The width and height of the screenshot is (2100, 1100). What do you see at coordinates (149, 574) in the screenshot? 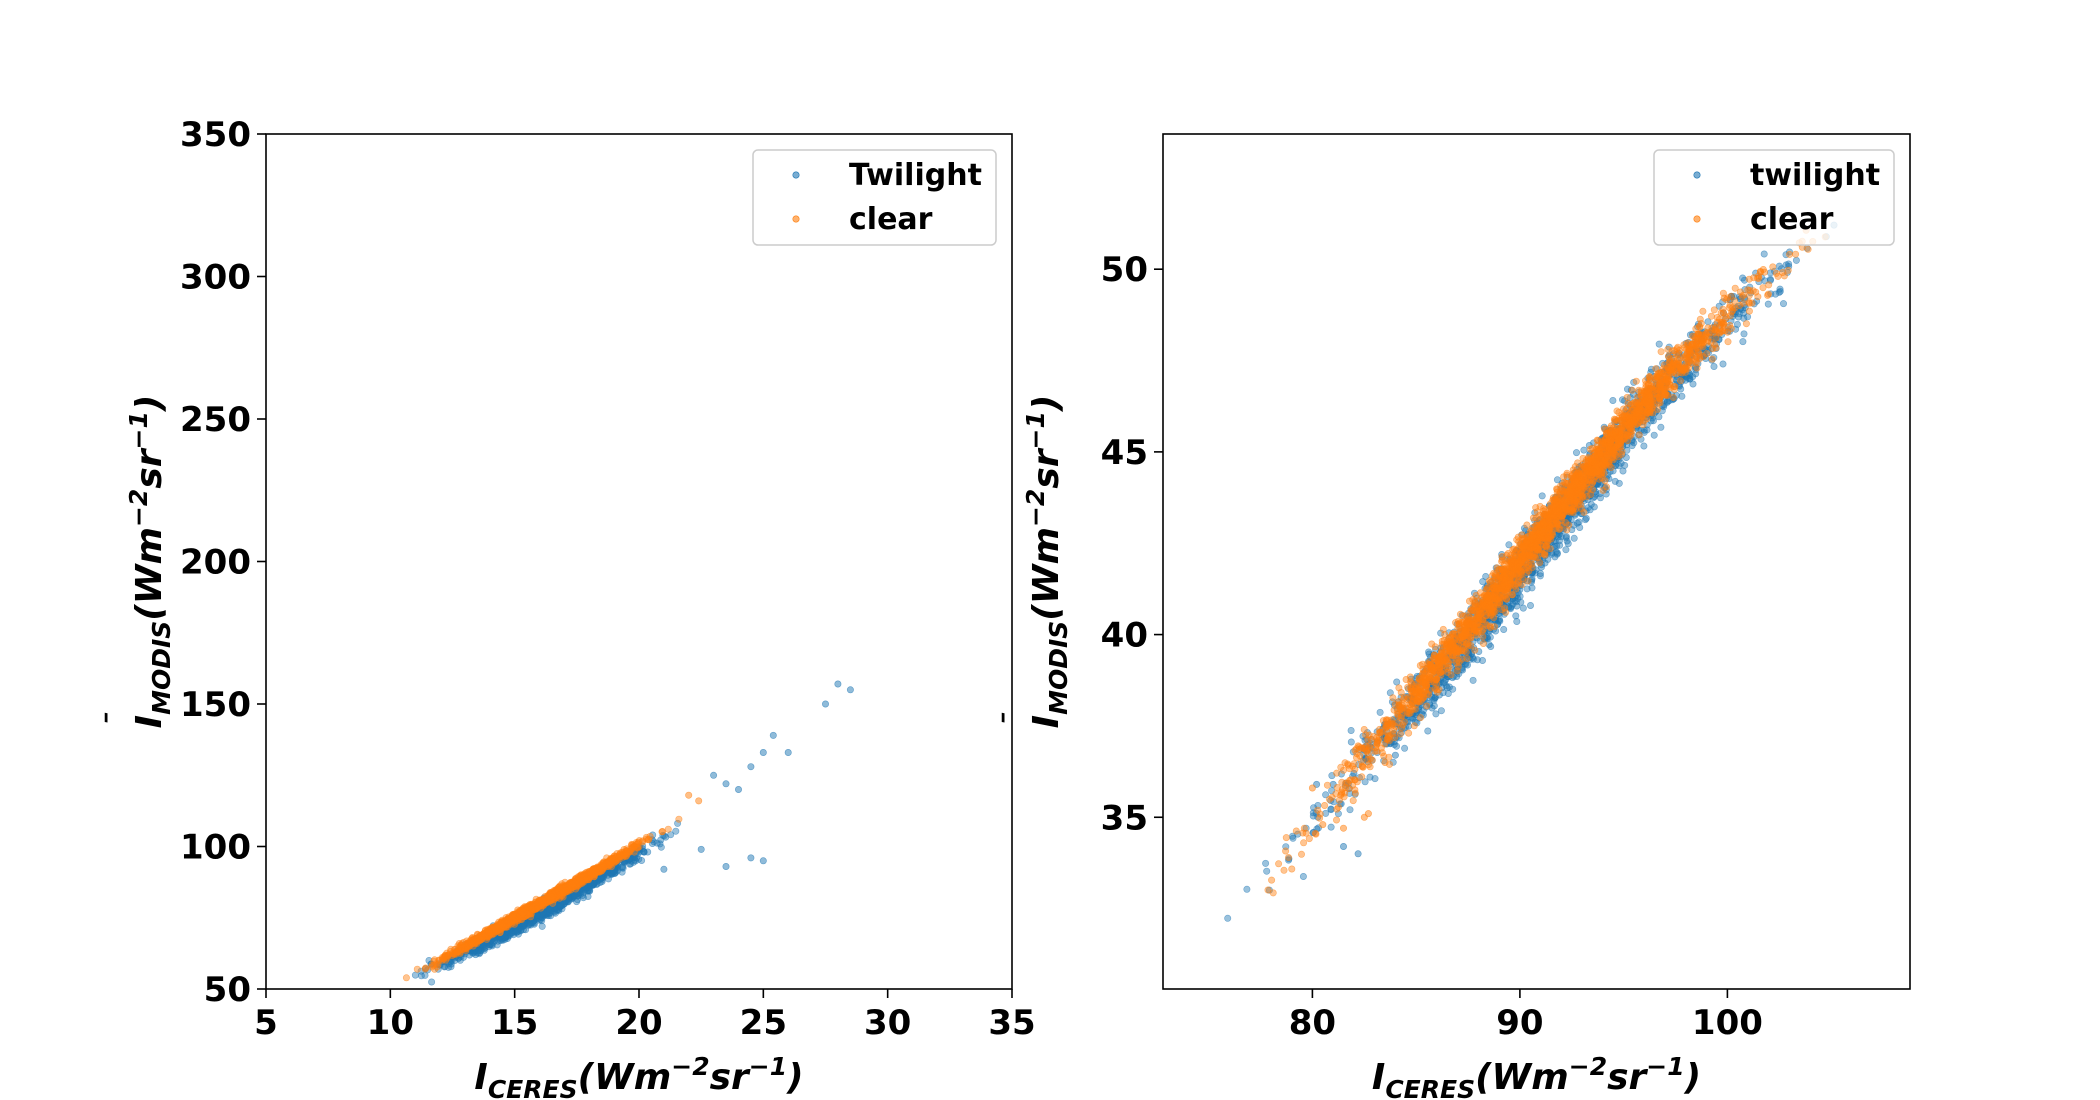
I see `y-axis-title-unit: (Wm` at bounding box center [149, 574].